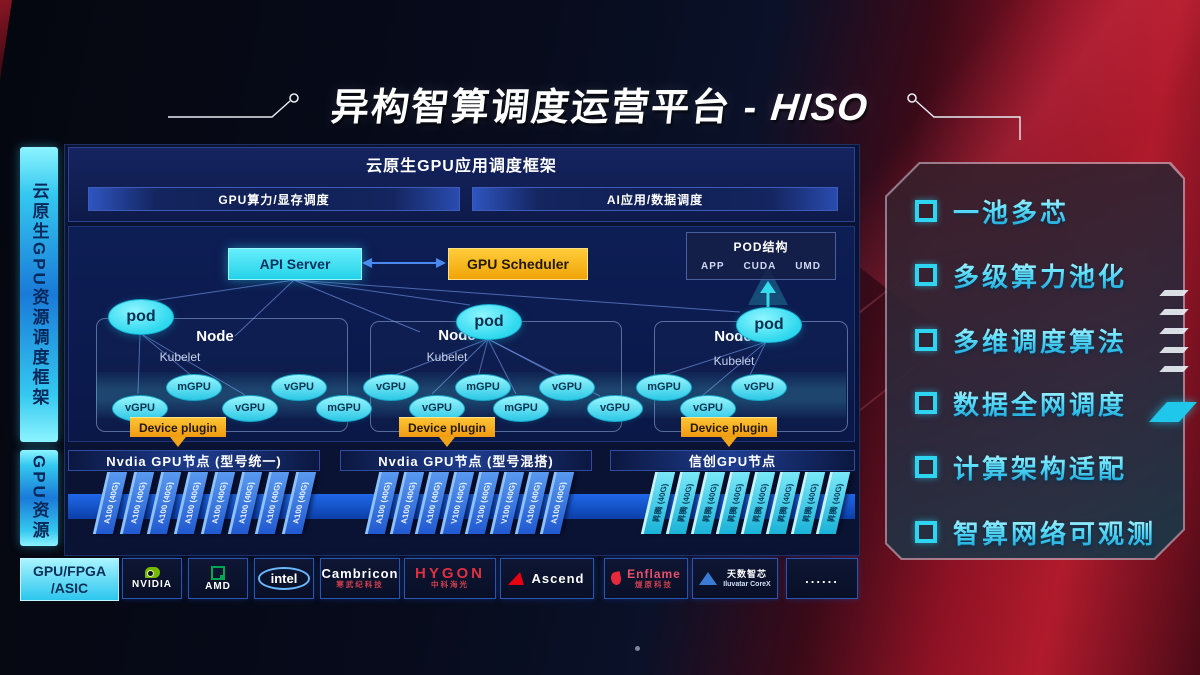  What do you see at coordinates (218, 572) in the screenshot?
I see `amd-icon` at bounding box center [218, 572].